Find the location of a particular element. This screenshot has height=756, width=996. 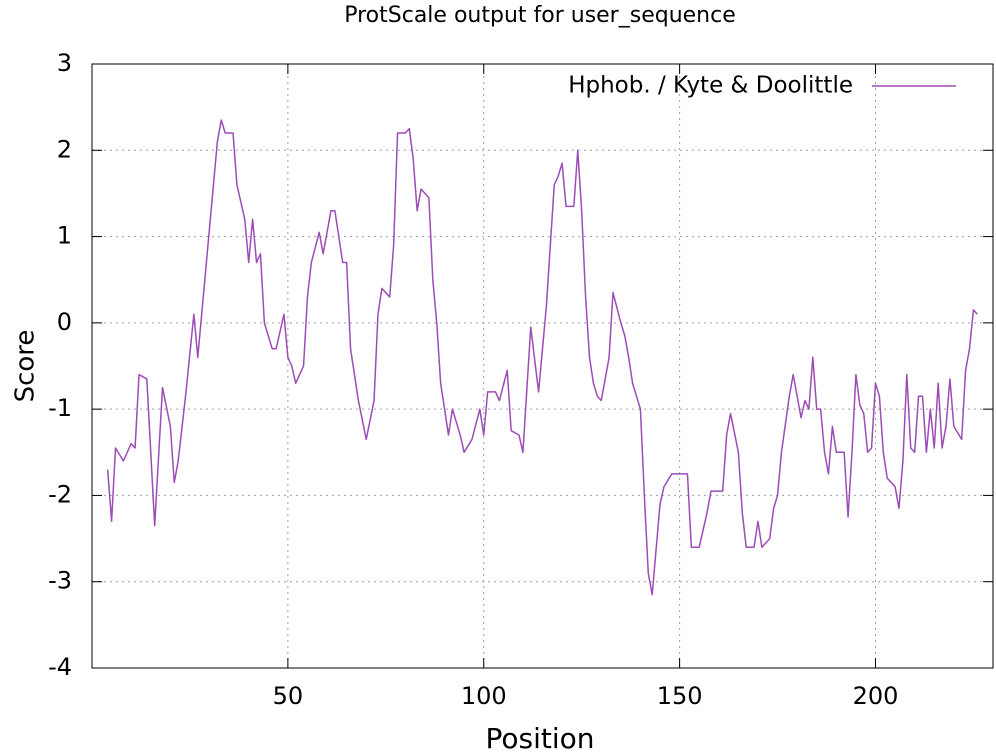

chart-title: ProtScale output for user_sequence is located at coordinates (540, 15).